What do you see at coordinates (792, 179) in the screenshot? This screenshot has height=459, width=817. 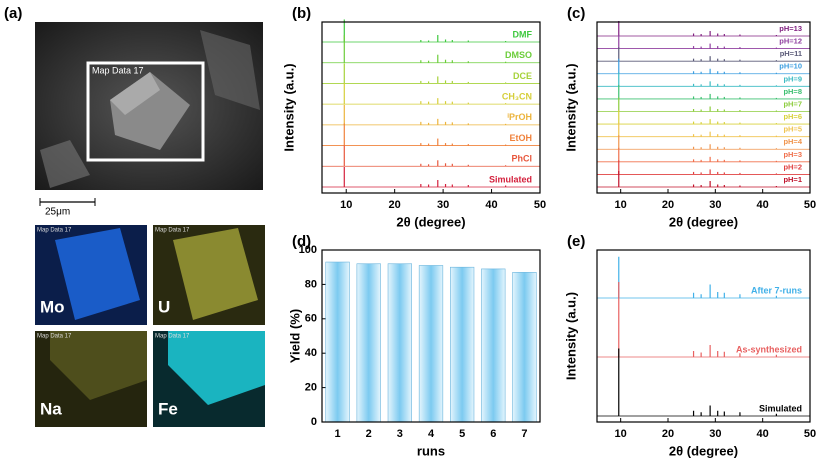 I see `legend-label: pH=1` at bounding box center [792, 179].